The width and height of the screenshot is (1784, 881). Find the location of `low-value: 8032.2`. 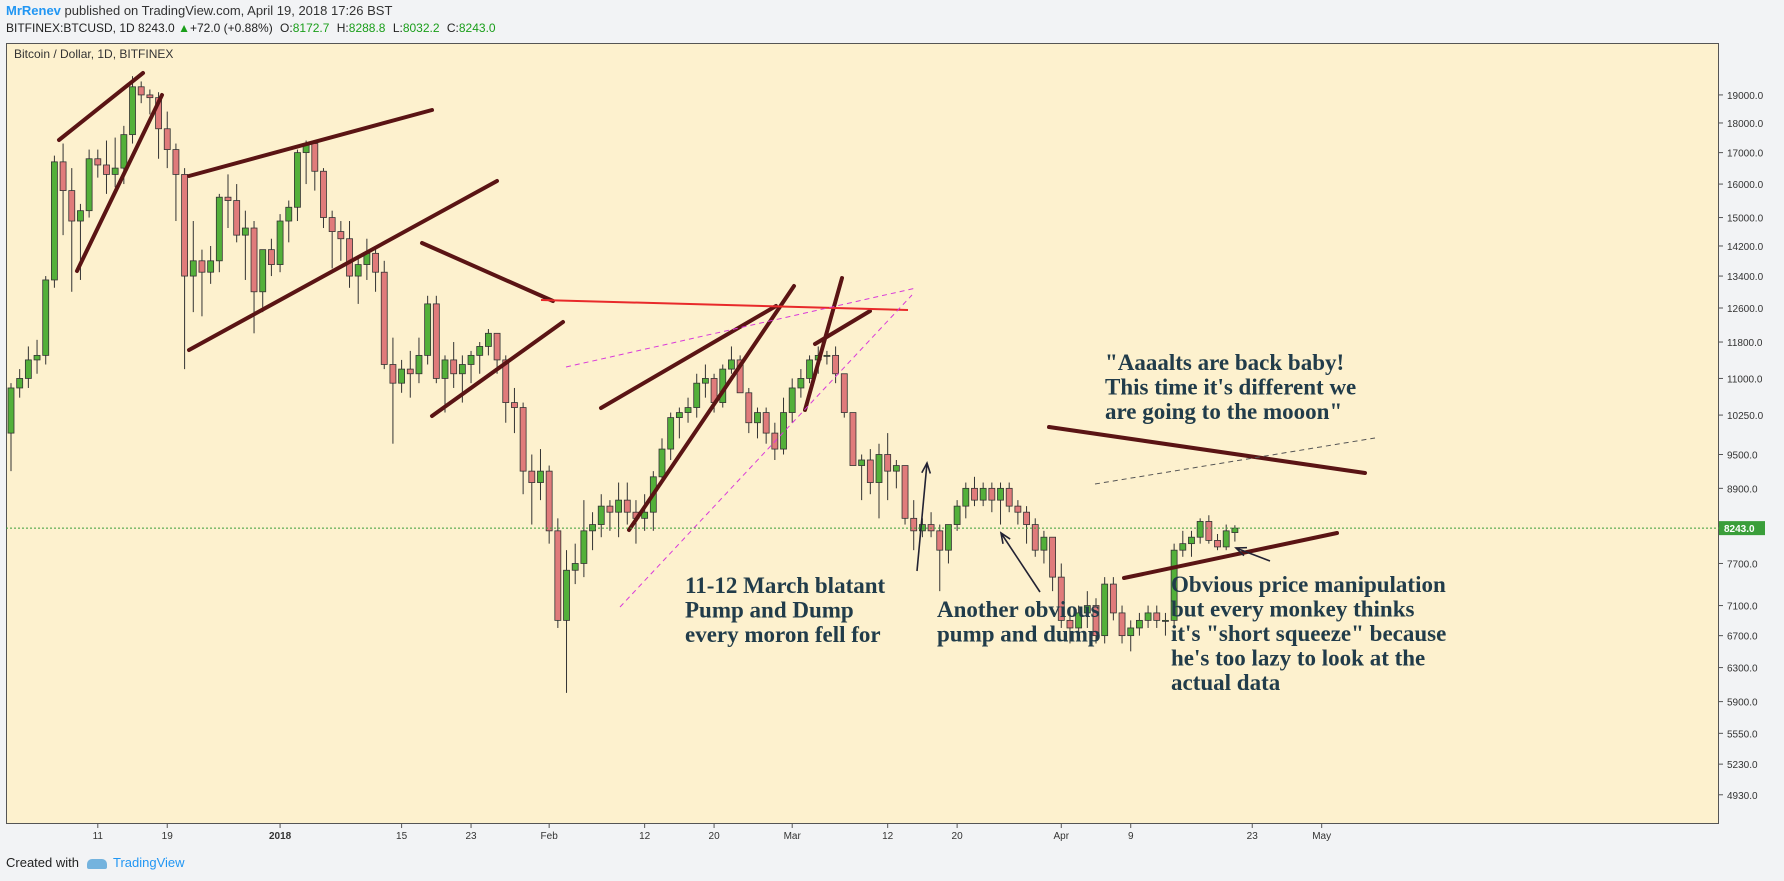

low-value: 8032.2 is located at coordinates (421, 28).